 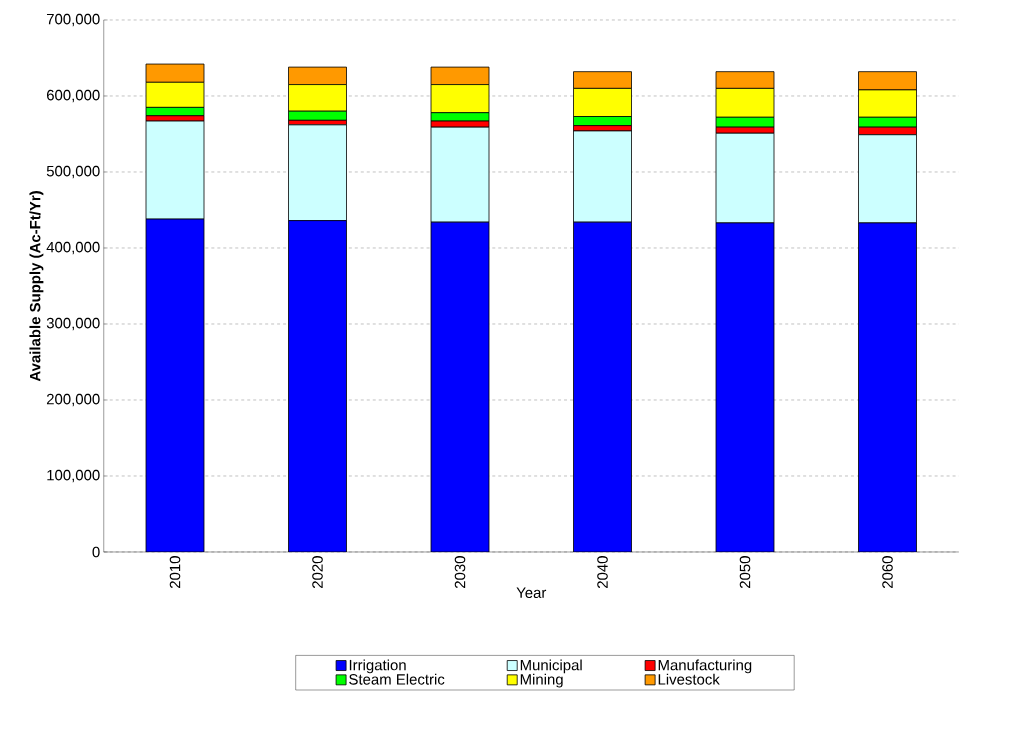 I want to click on x-tick-label: 2030, so click(x=460, y=572).